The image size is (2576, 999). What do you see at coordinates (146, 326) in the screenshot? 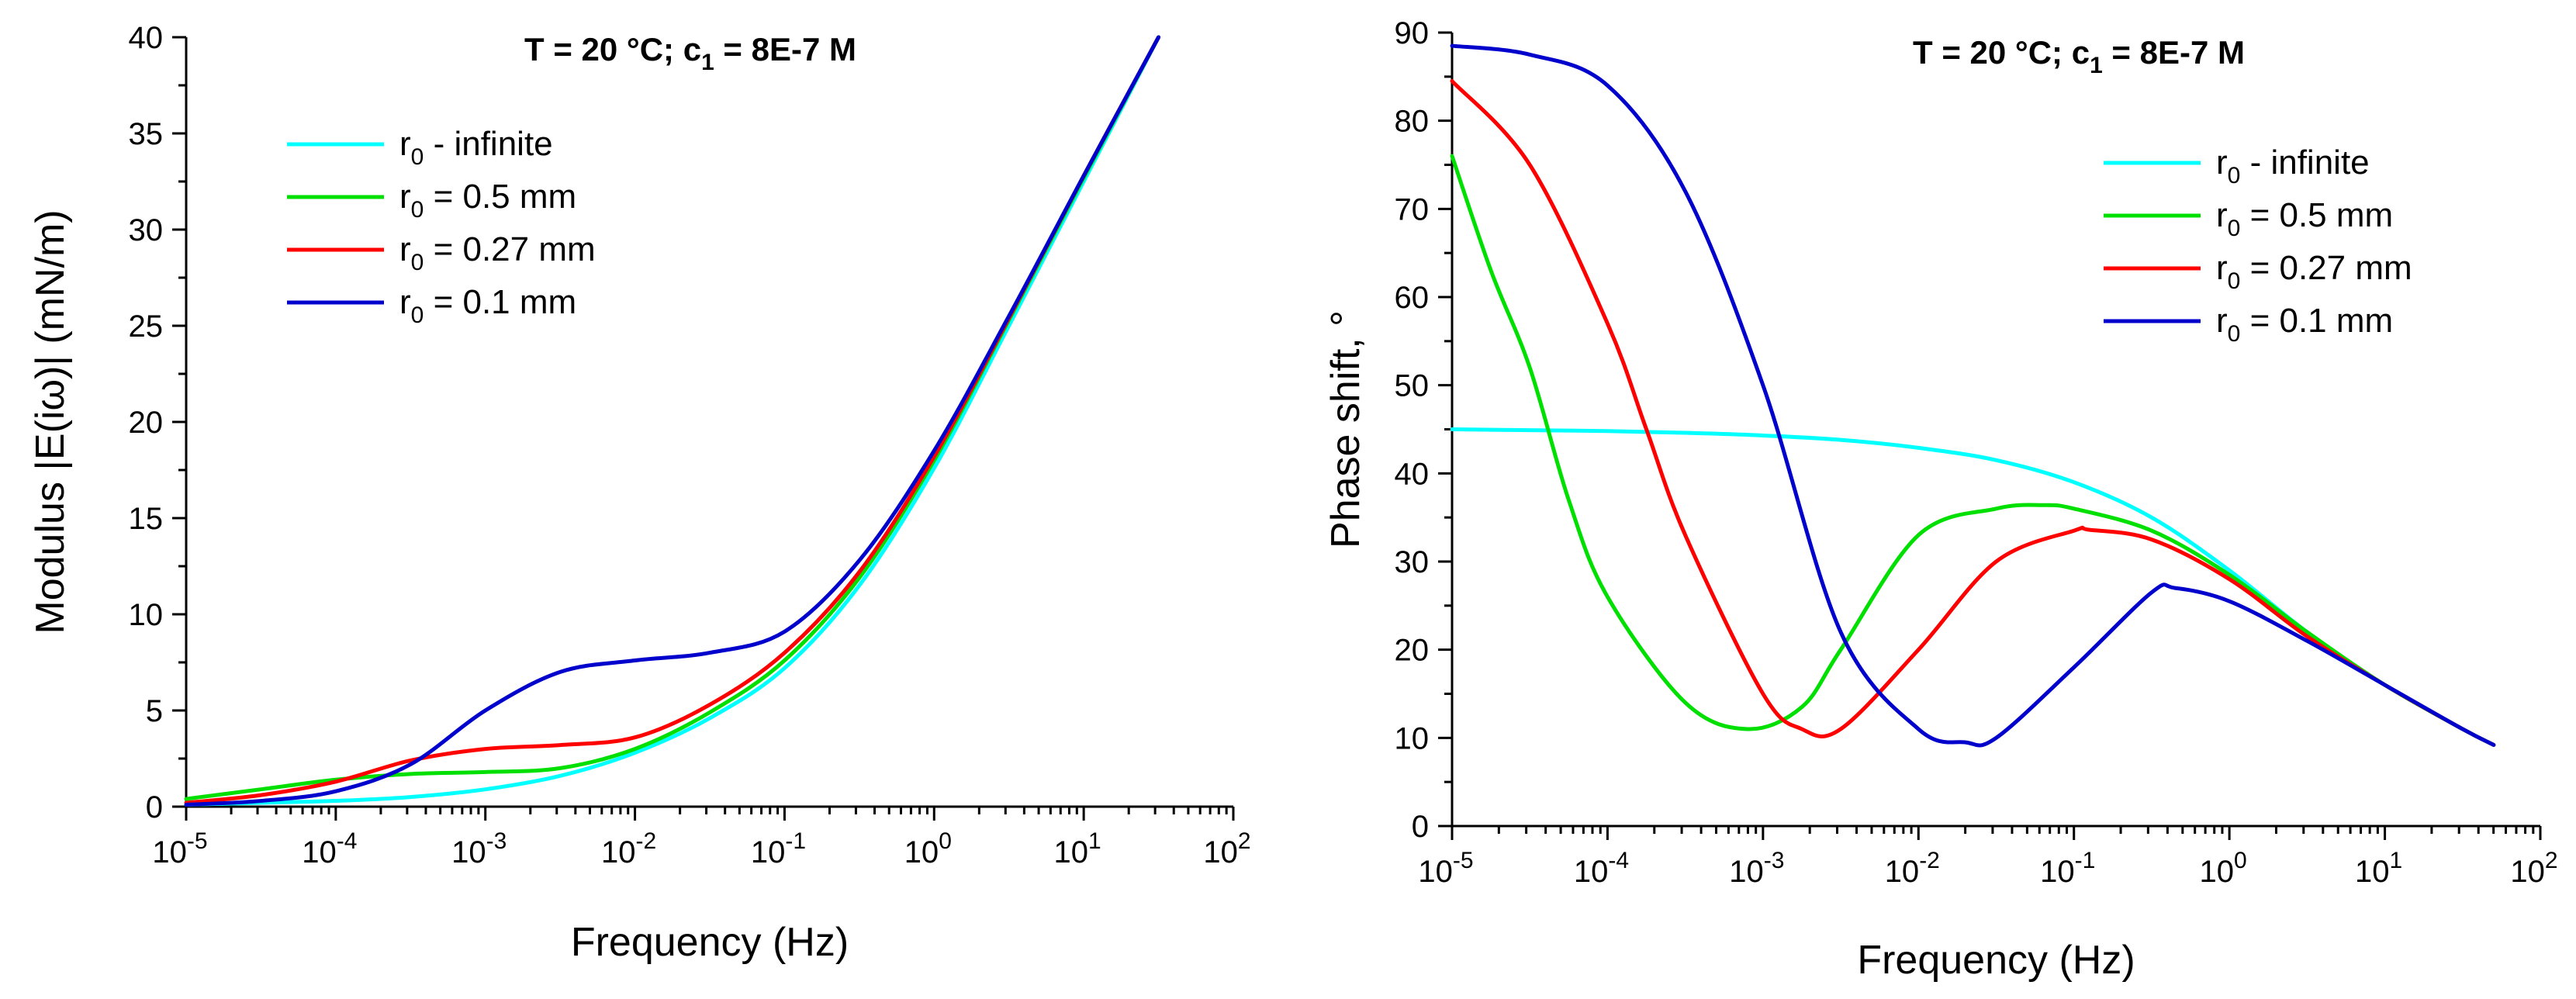
I see `y-tick-label: 25` at bounding box center [146, 326].